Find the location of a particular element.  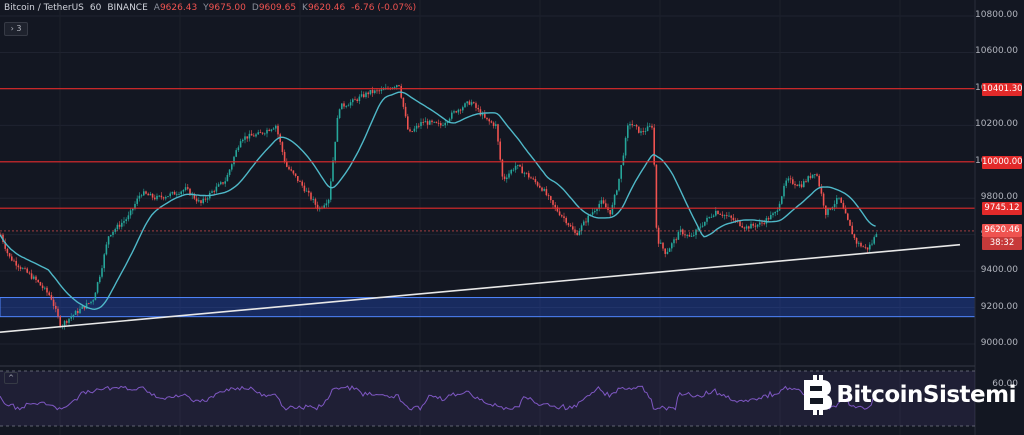

interval: 60 is located at coordinates (95, 8).